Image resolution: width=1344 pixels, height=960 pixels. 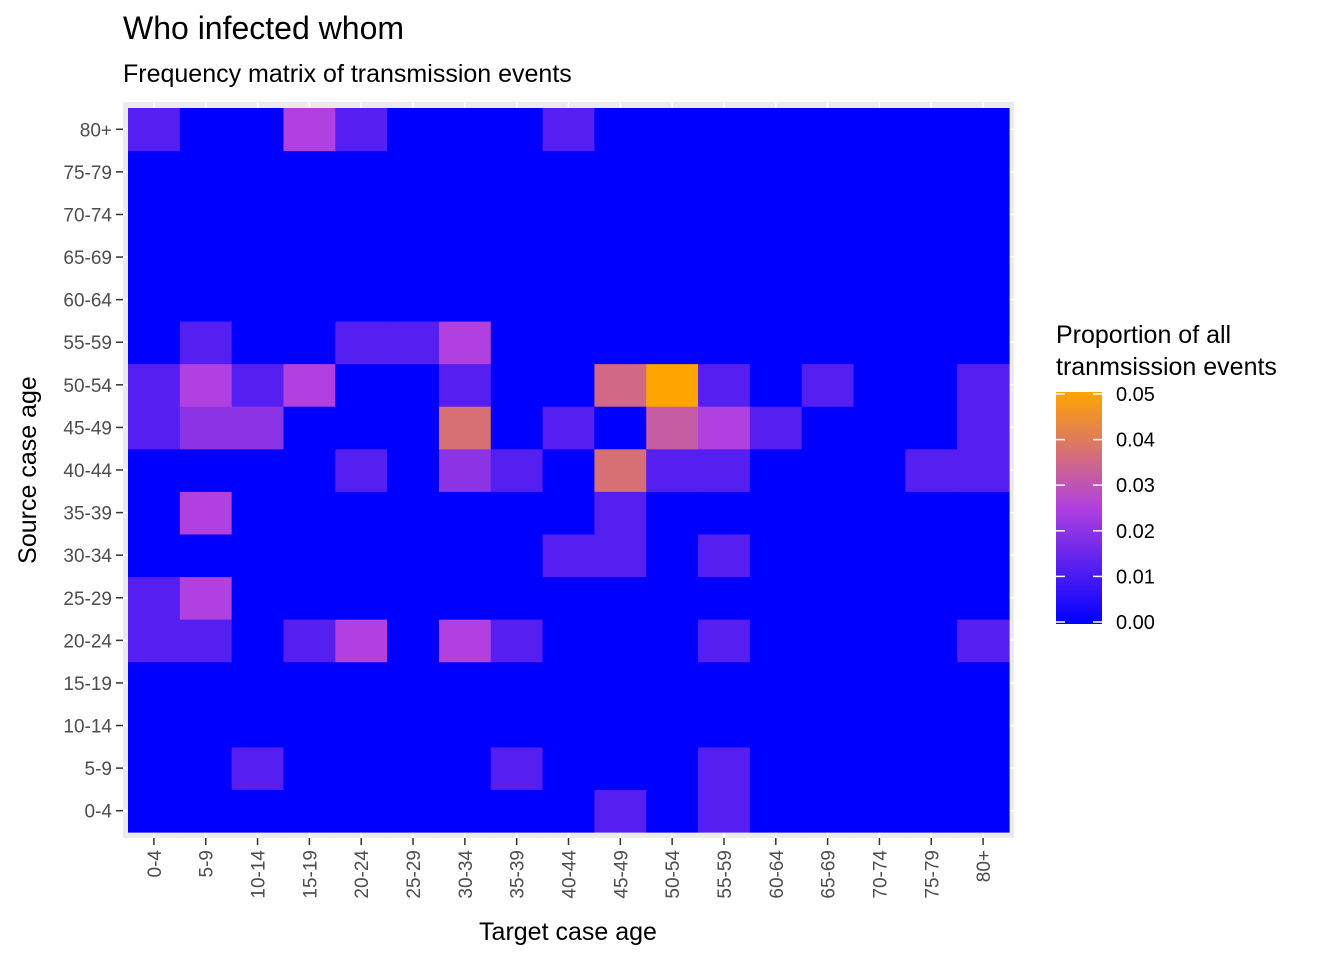 I want to click on chart-title: Who infected whom, so click(x=264, y=28).